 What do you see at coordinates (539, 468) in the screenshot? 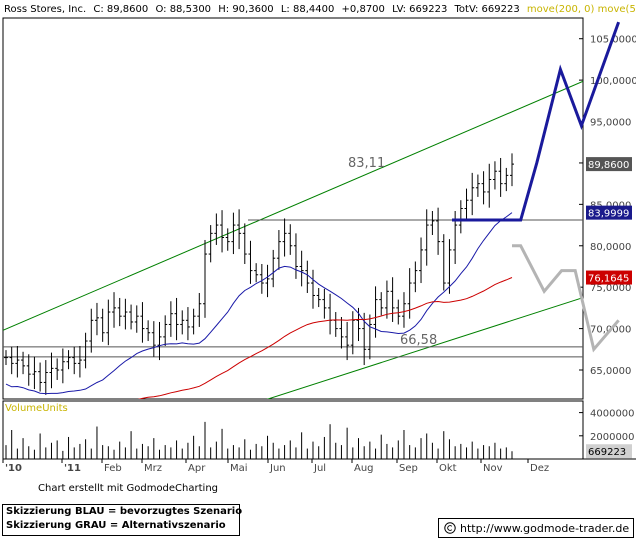
I see `time-tick-label: Dez` at bounding box center [539, 468].